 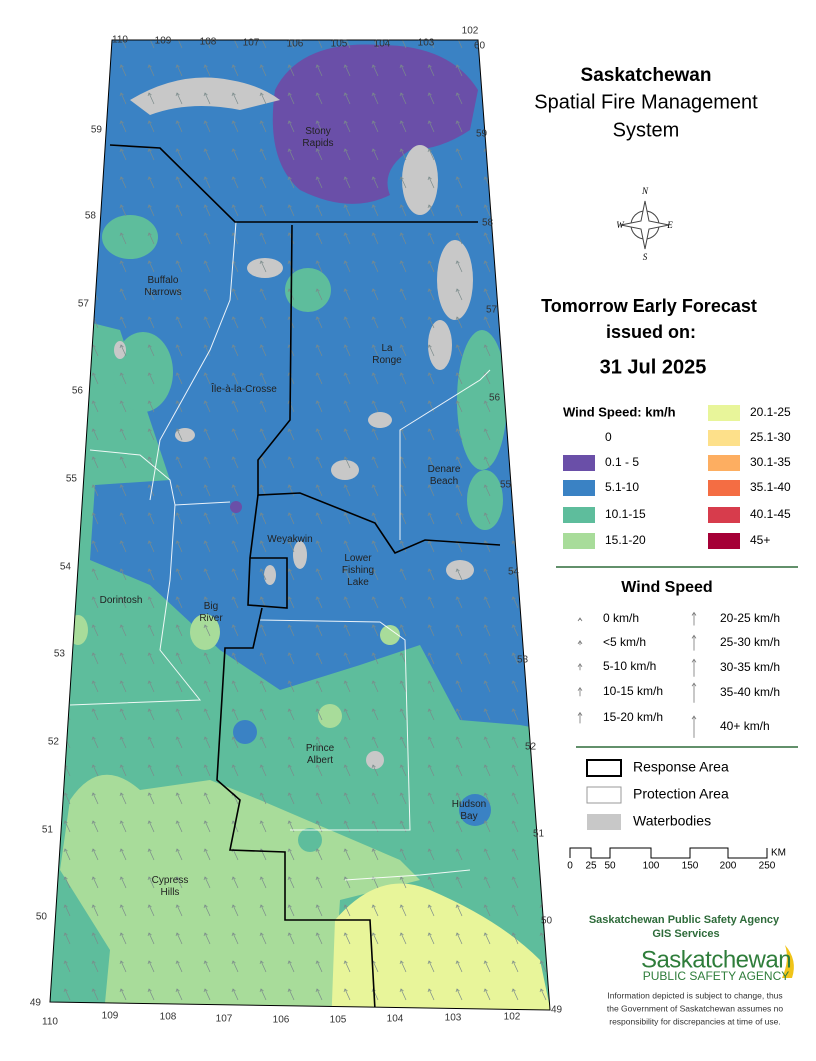 What do you see at coordinates (320, 760) in the screenshot?
I see `place-line: Albert` at bounding box center [320, 760].